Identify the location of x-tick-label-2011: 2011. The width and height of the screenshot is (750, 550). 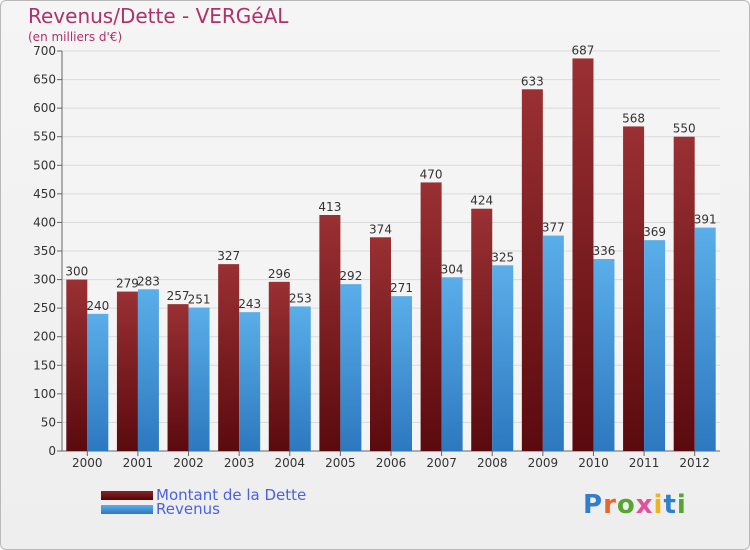
(644, 463).